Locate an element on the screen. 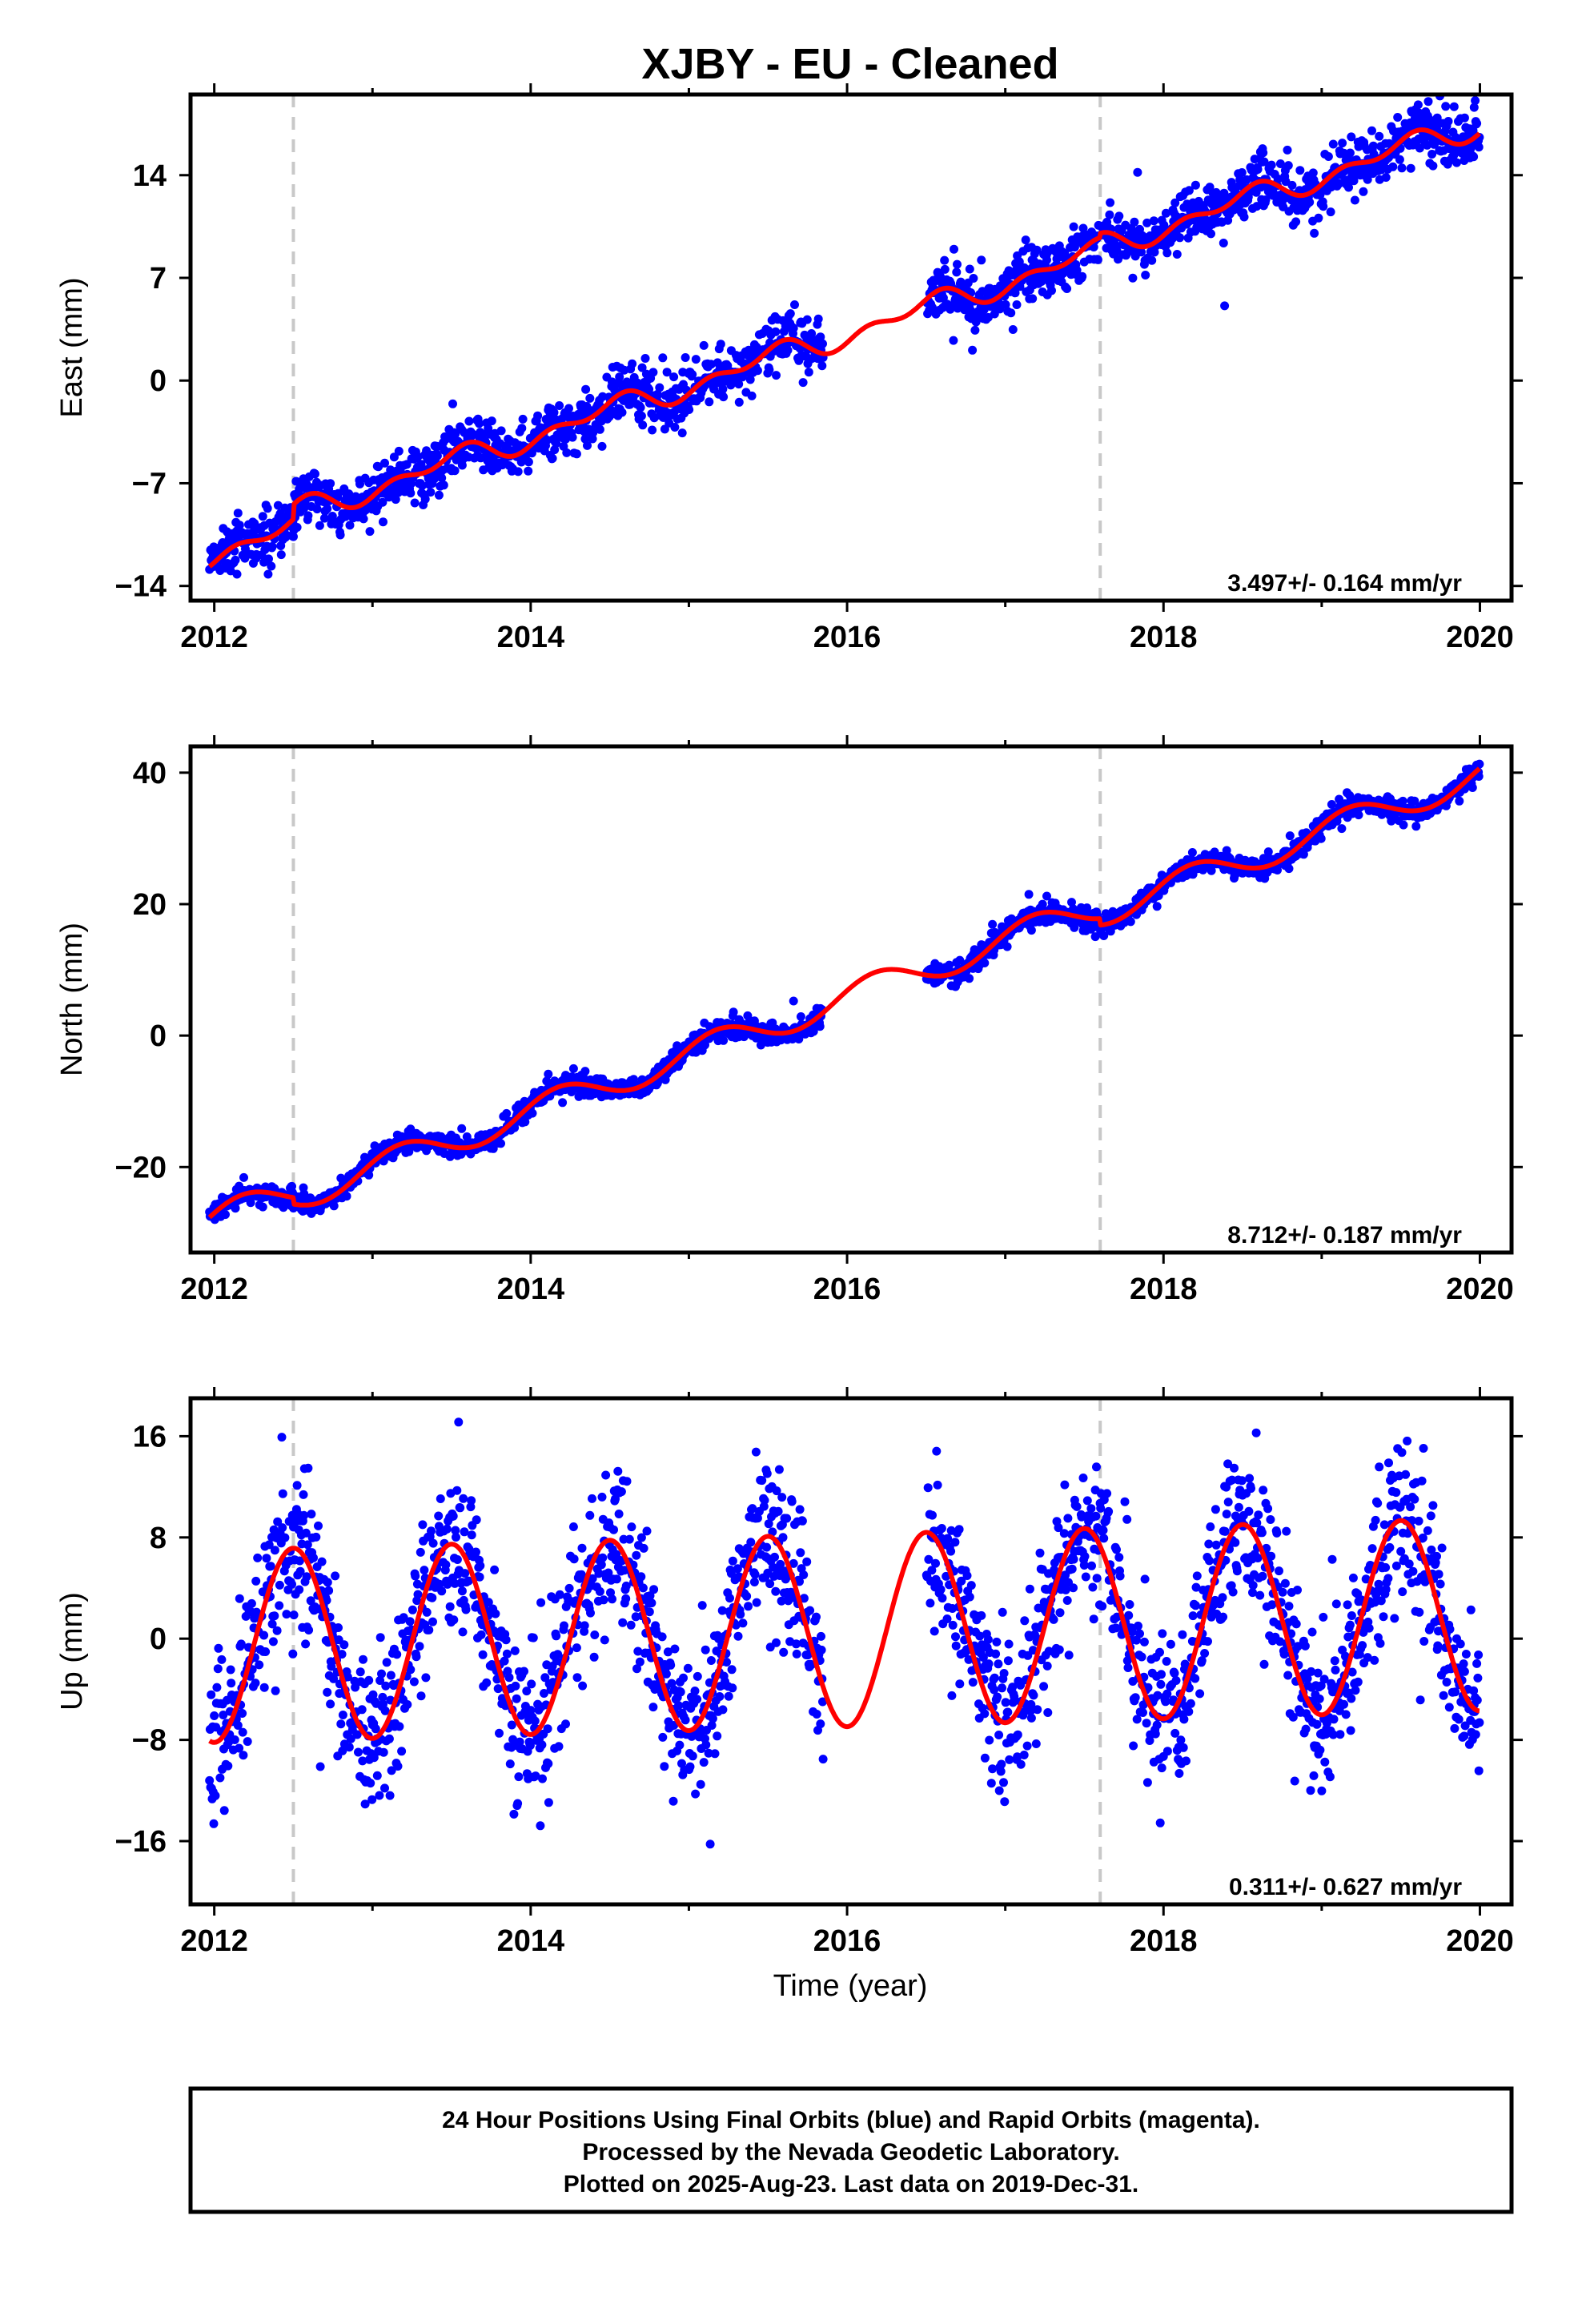 The image size is (1582, 2324). x-tick-label: 2020 is located at coordinates (1480, 637).